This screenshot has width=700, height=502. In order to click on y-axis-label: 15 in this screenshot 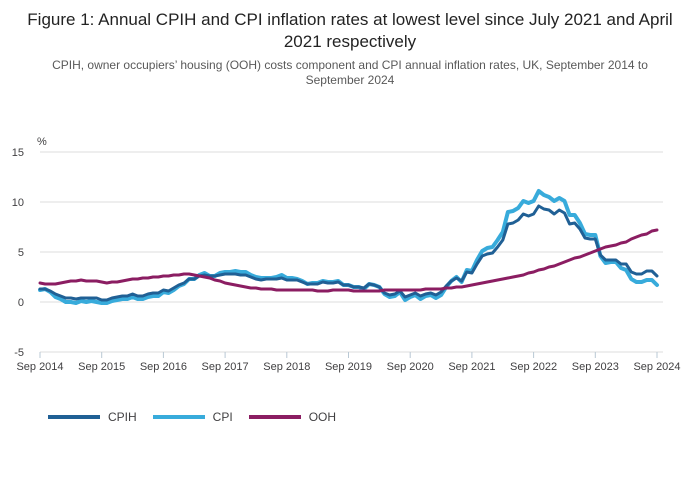, I will do `click(18, 153)`.